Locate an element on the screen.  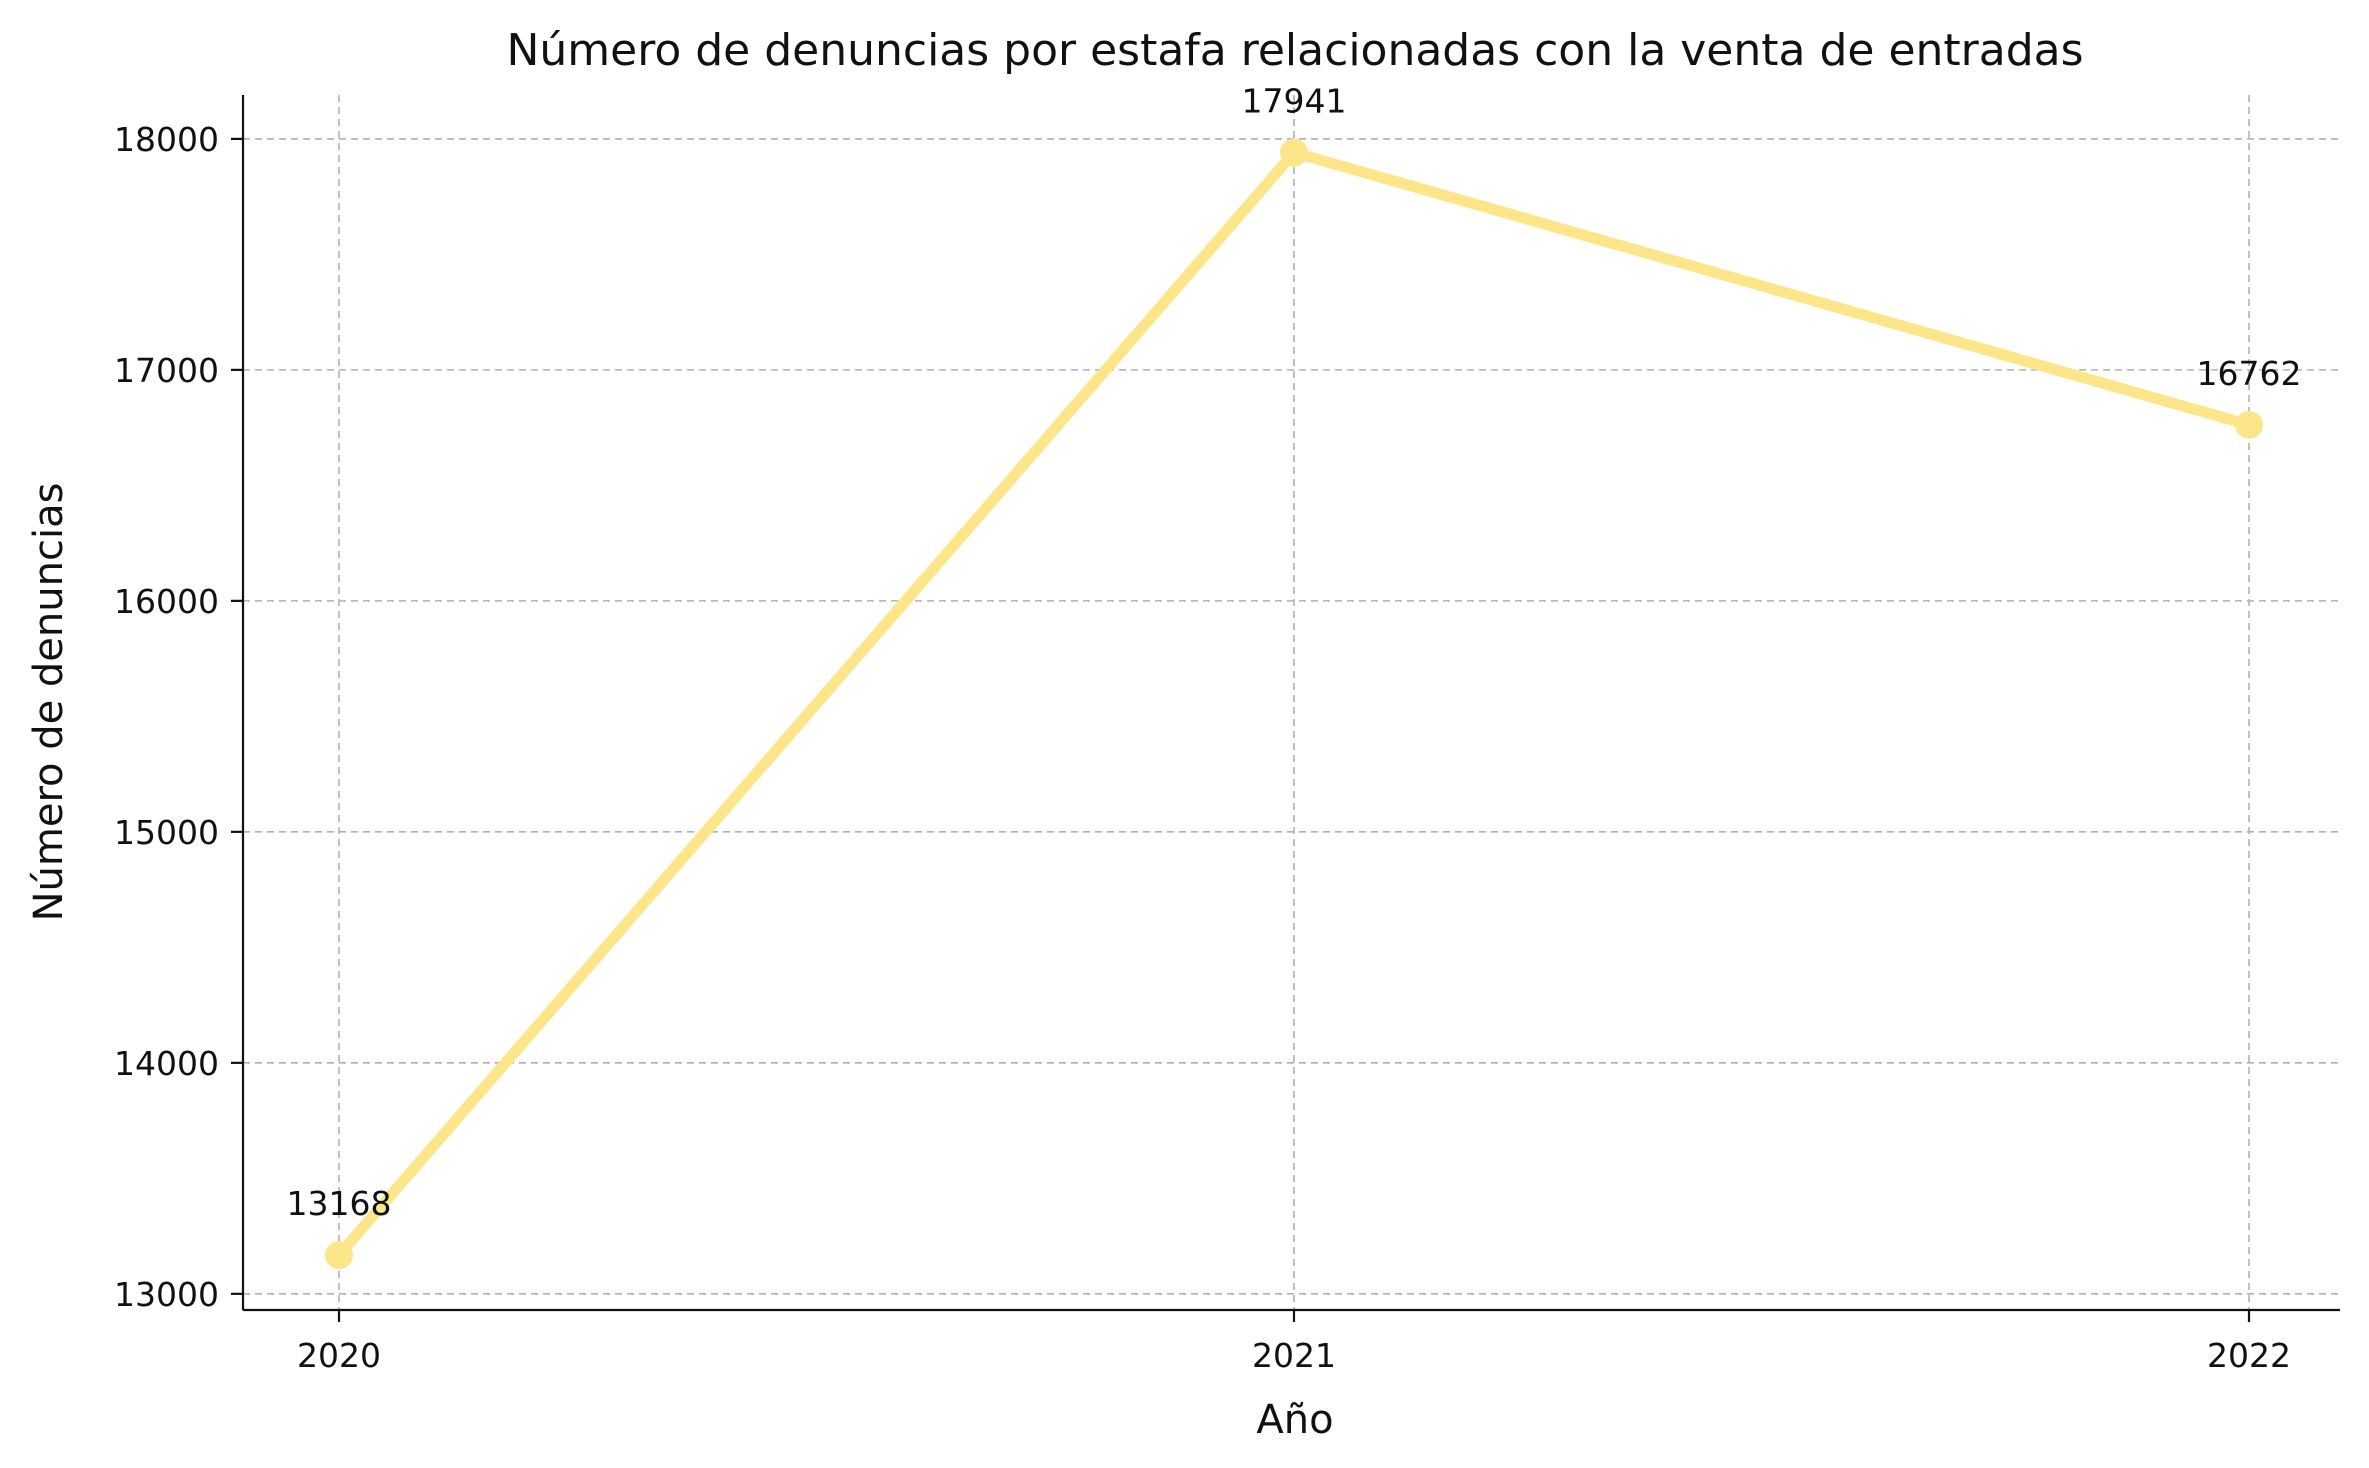
y-tick-label: 15000 is located at coordinates (166, 832).